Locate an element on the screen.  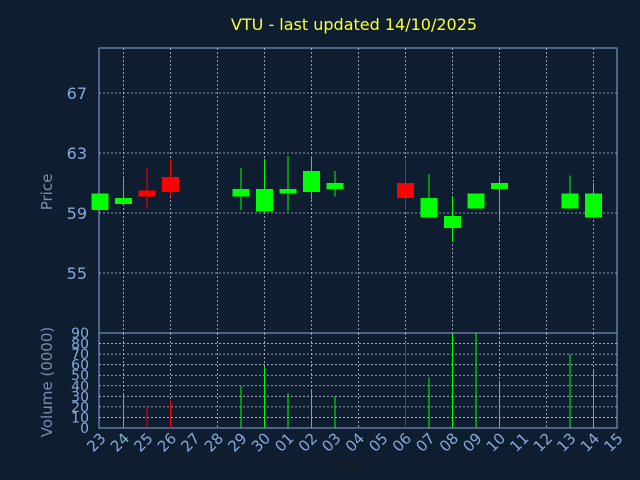
day-tick-label: 01 is located at coordinates (284, 442).